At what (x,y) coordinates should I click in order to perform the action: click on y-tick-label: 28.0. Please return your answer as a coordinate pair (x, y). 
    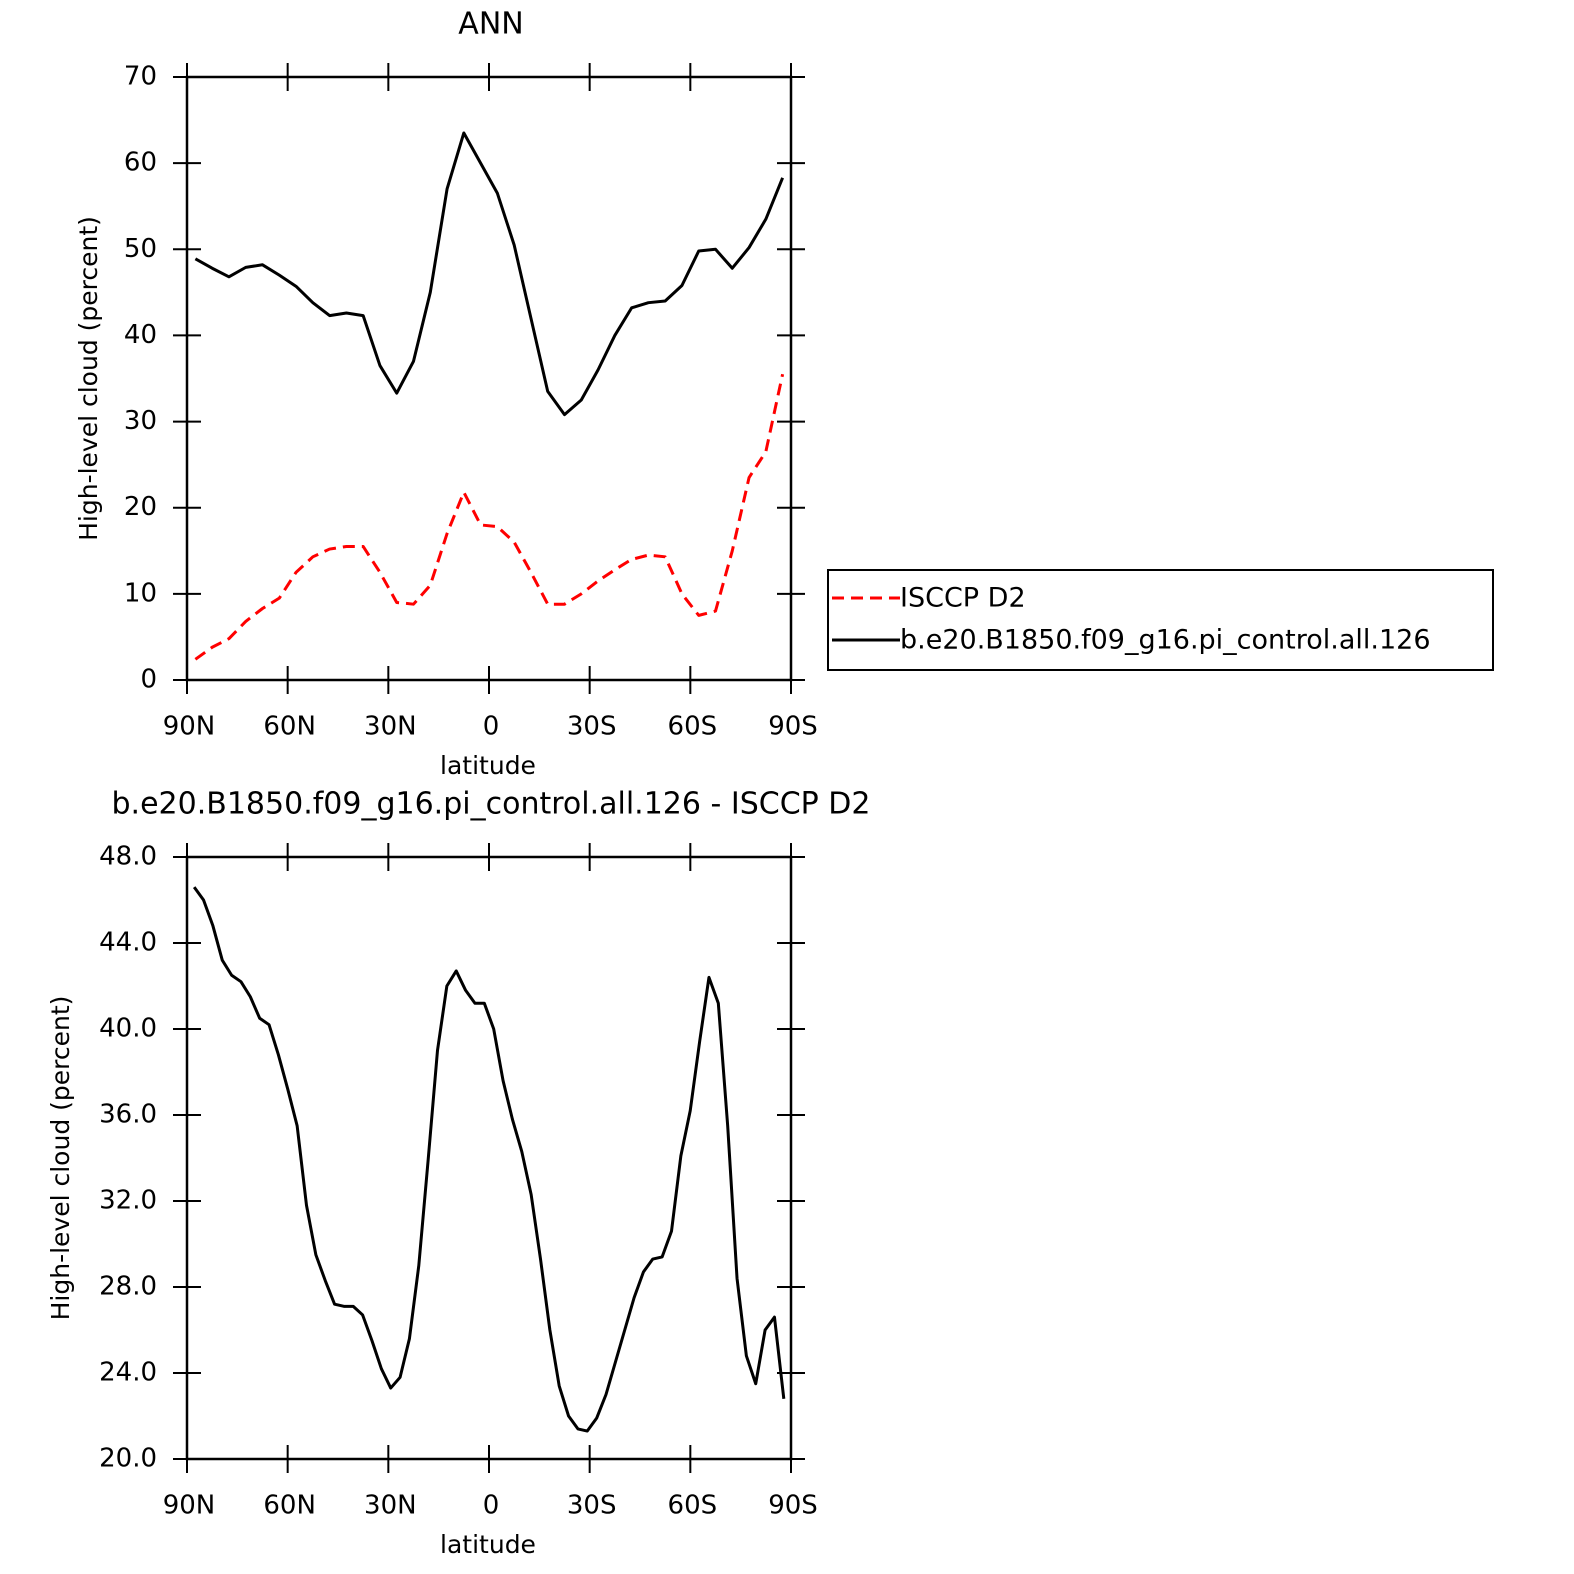
    Looking at the image, I should click on (128, 1287).